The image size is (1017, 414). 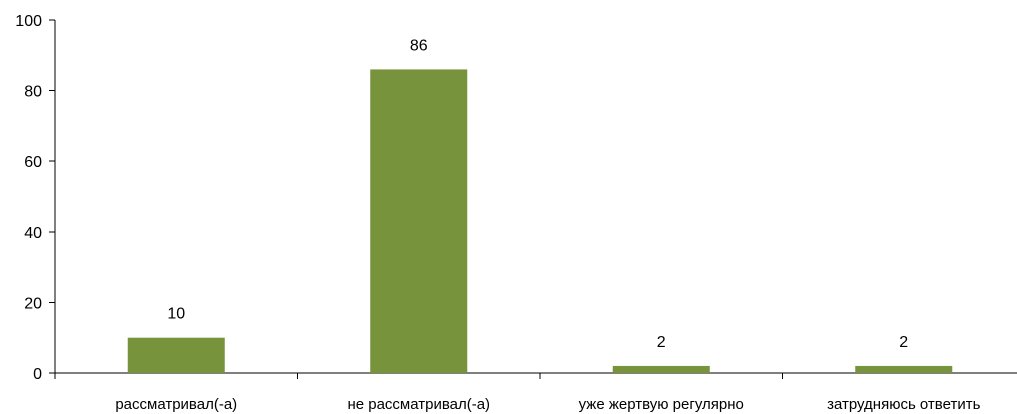 I want to click on x-category-label: затрудняюсь ответить, so click(x=903, y=404).